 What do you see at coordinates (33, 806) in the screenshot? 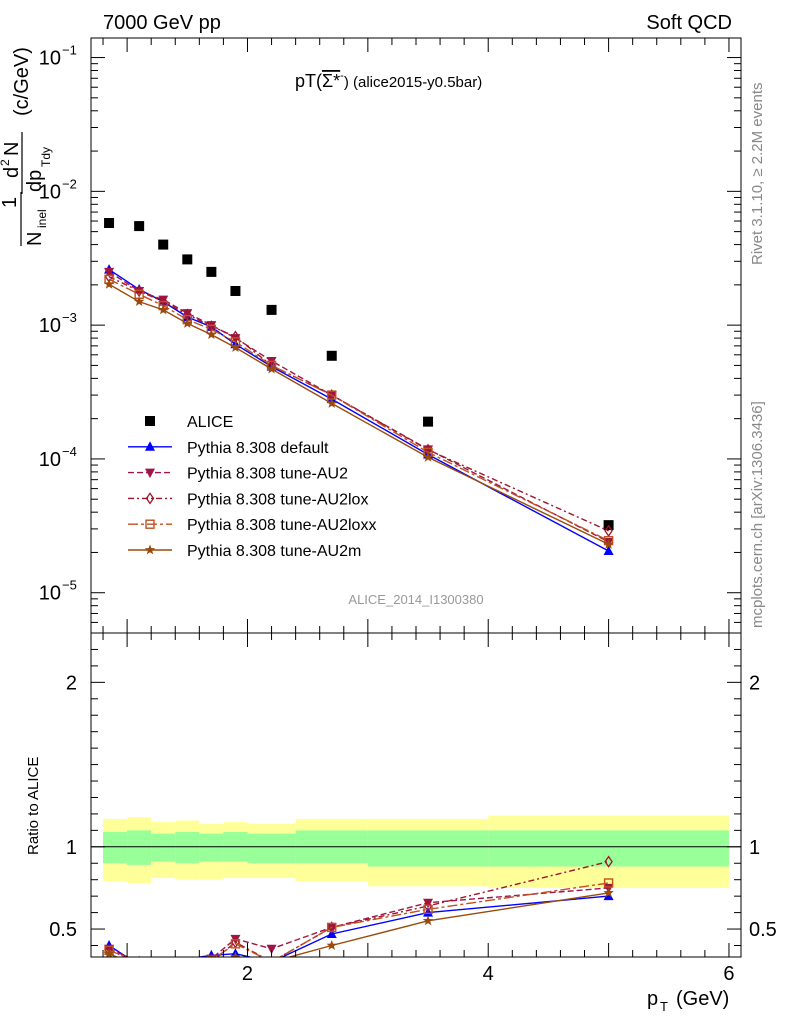
I see `y-axis-label-ratio: Ratio to ALICE` at bounding box center [33, 806].